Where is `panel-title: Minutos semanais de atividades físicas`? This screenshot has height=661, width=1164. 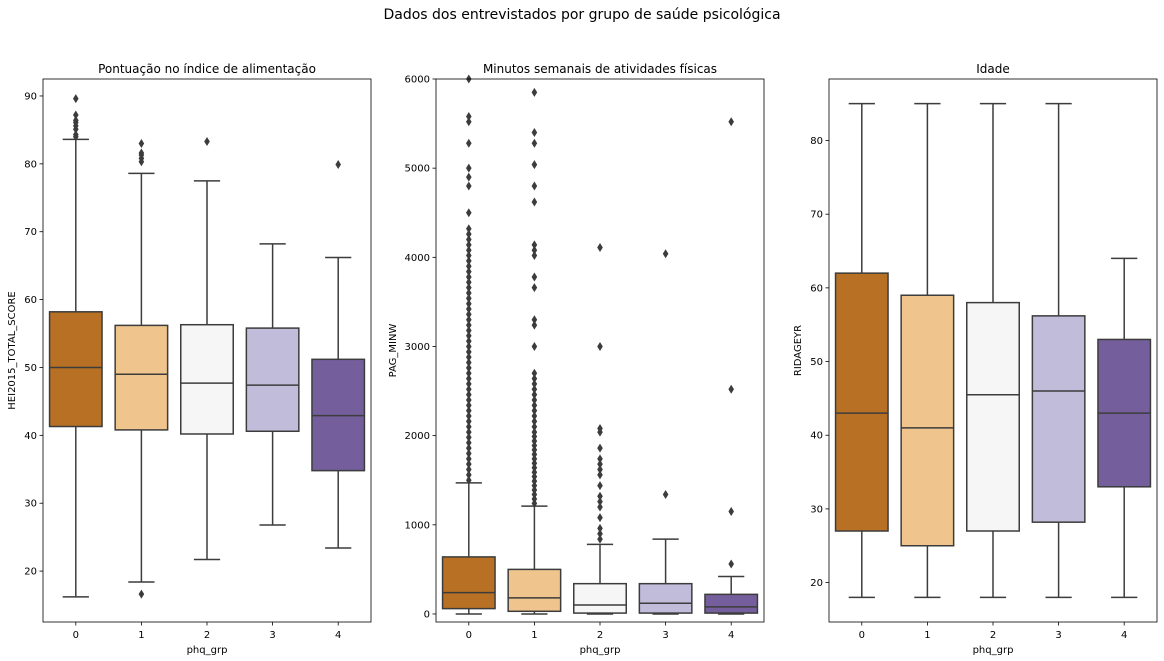 panel-title: Minutos semanais de atividades físicas is located at coordinates (600, 69).